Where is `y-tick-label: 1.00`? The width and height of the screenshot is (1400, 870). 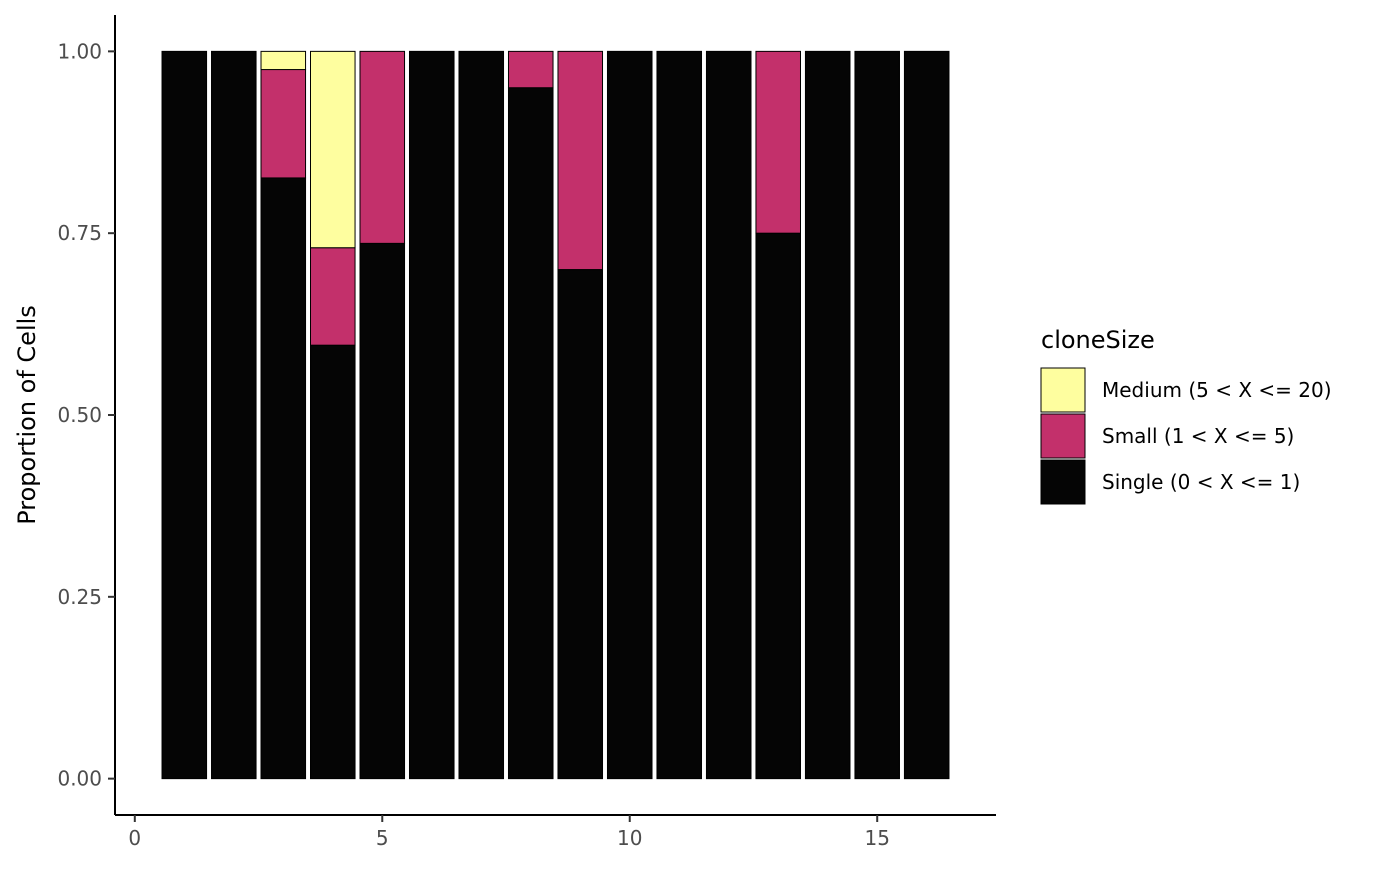 y-tick-label: 1.00 is located at coordinates (79, 51).